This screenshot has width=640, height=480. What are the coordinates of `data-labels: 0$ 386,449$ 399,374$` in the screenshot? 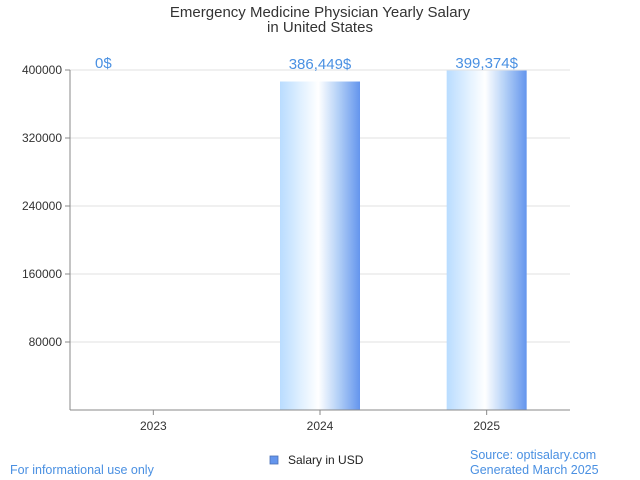 It's located at (307, 64).